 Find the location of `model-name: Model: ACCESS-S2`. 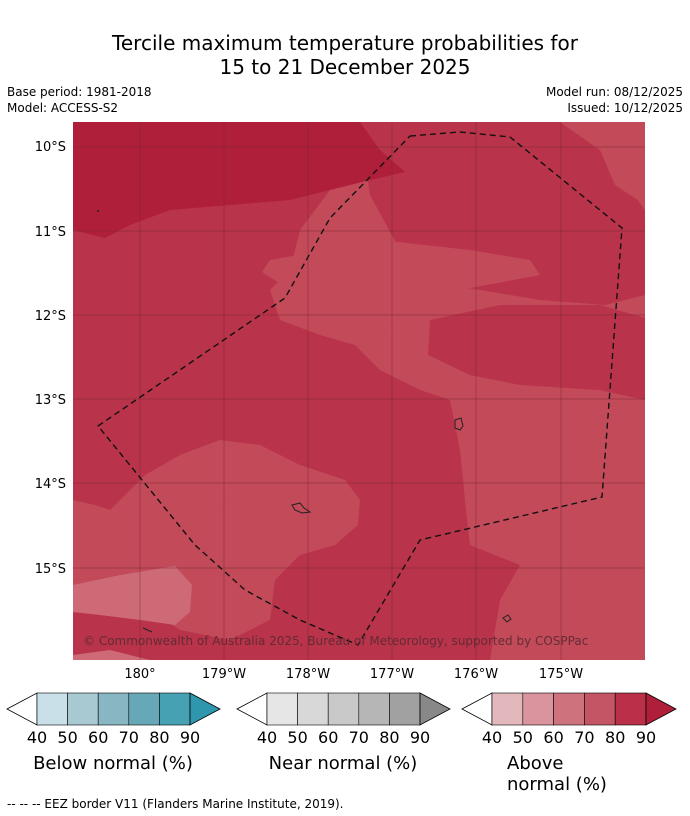

model-name: Model: ACCESS-S2 is located at coordinates (63, 108).